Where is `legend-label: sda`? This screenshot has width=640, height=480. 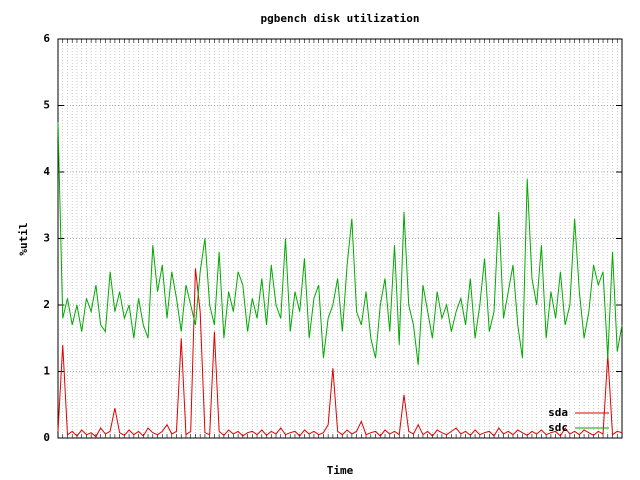 legend-label: sda is located at coordinates (558, 412).